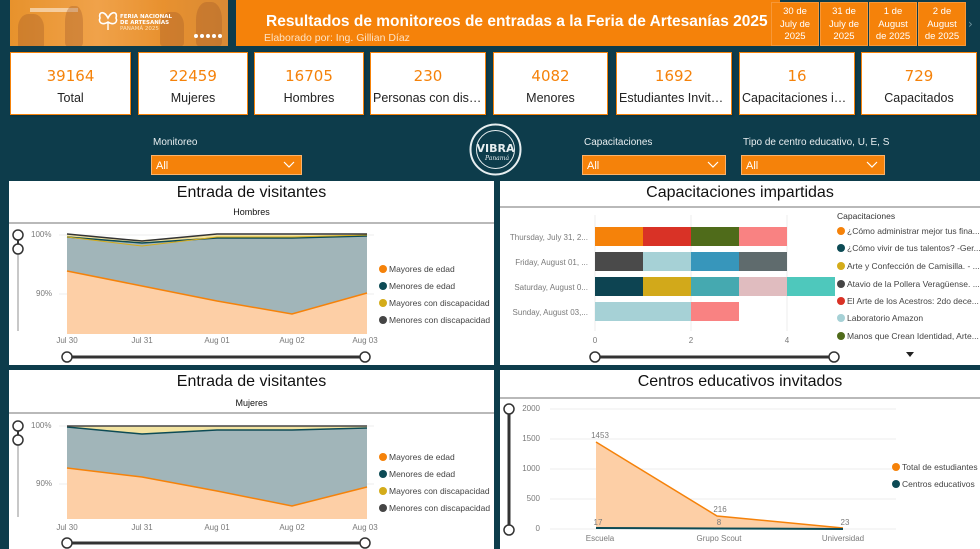 The image size is (980, 549). What do you see at coordinates (674, 76) in the screenshot?
I see `kpi-value: 1692` at bounding box center [674, 76].